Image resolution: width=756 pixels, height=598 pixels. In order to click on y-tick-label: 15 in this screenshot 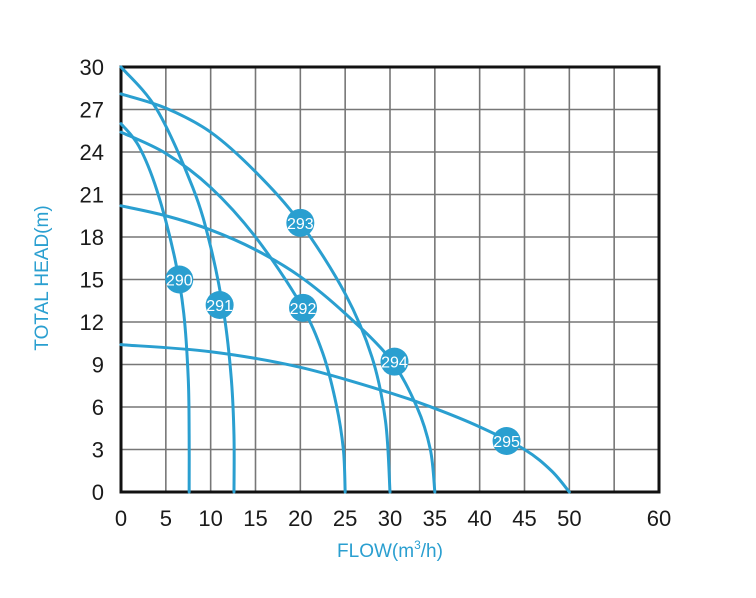, I will do `click(92, 280)`.